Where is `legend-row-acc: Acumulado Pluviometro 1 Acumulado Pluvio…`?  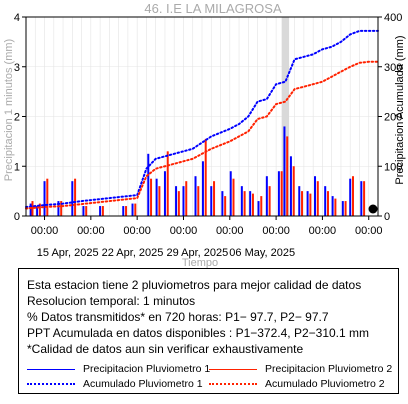 legend-row-acc: Acumulado Pluviometro 1 Acumulado Pluvio… is located at coordinates (209, 385).